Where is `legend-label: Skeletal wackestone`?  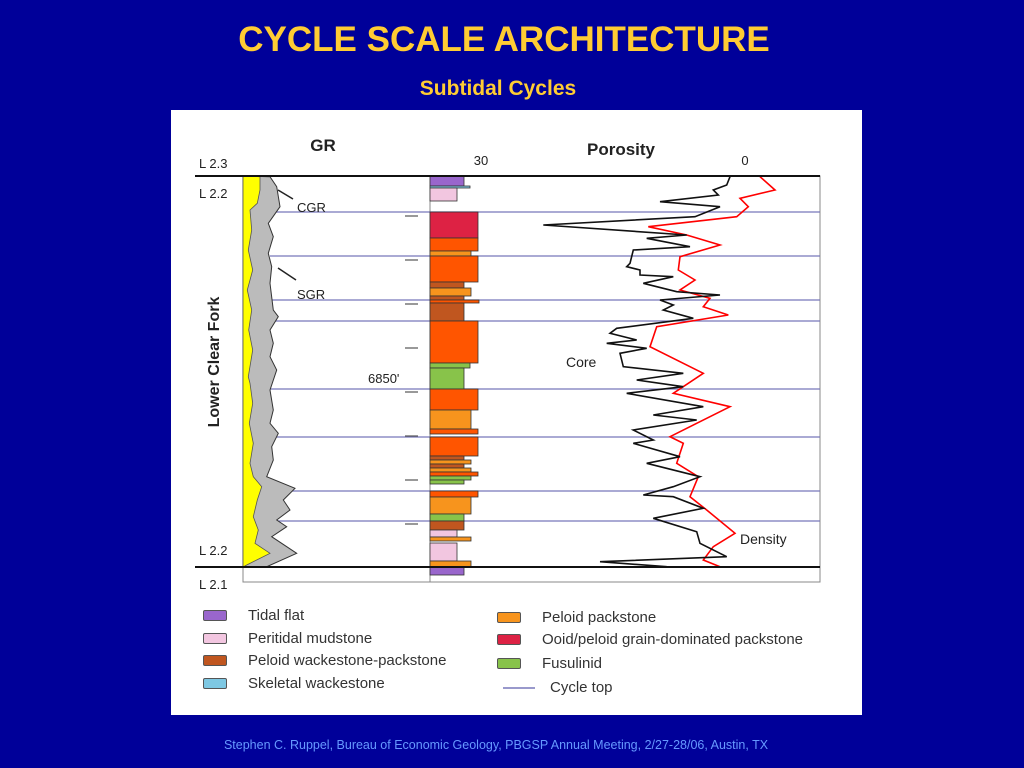 legend-label: Skeletal wackestone is located at coordinates (316, 683).